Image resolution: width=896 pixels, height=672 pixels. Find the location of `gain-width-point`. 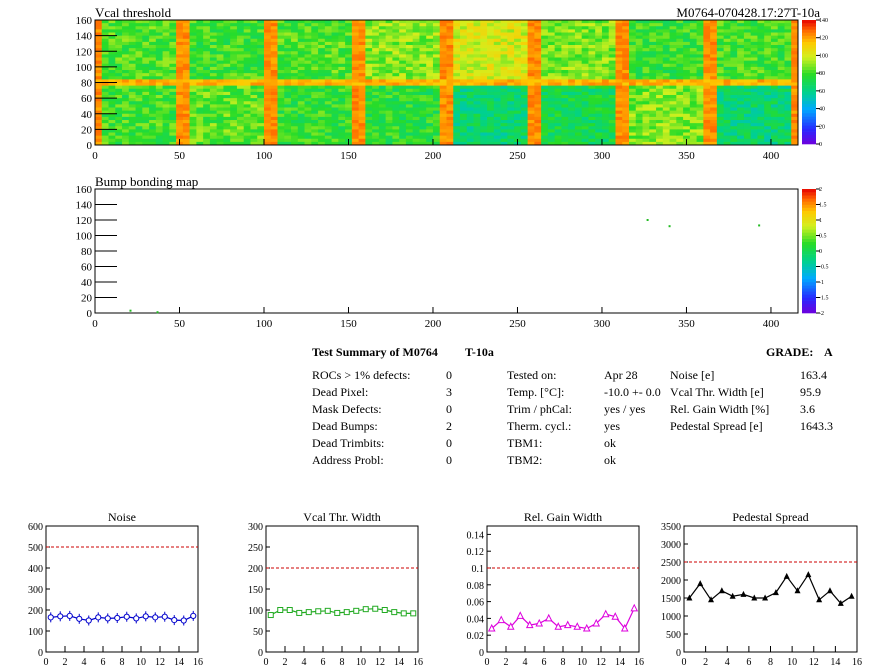

gain-width-point is located at coordinates (510, 626).